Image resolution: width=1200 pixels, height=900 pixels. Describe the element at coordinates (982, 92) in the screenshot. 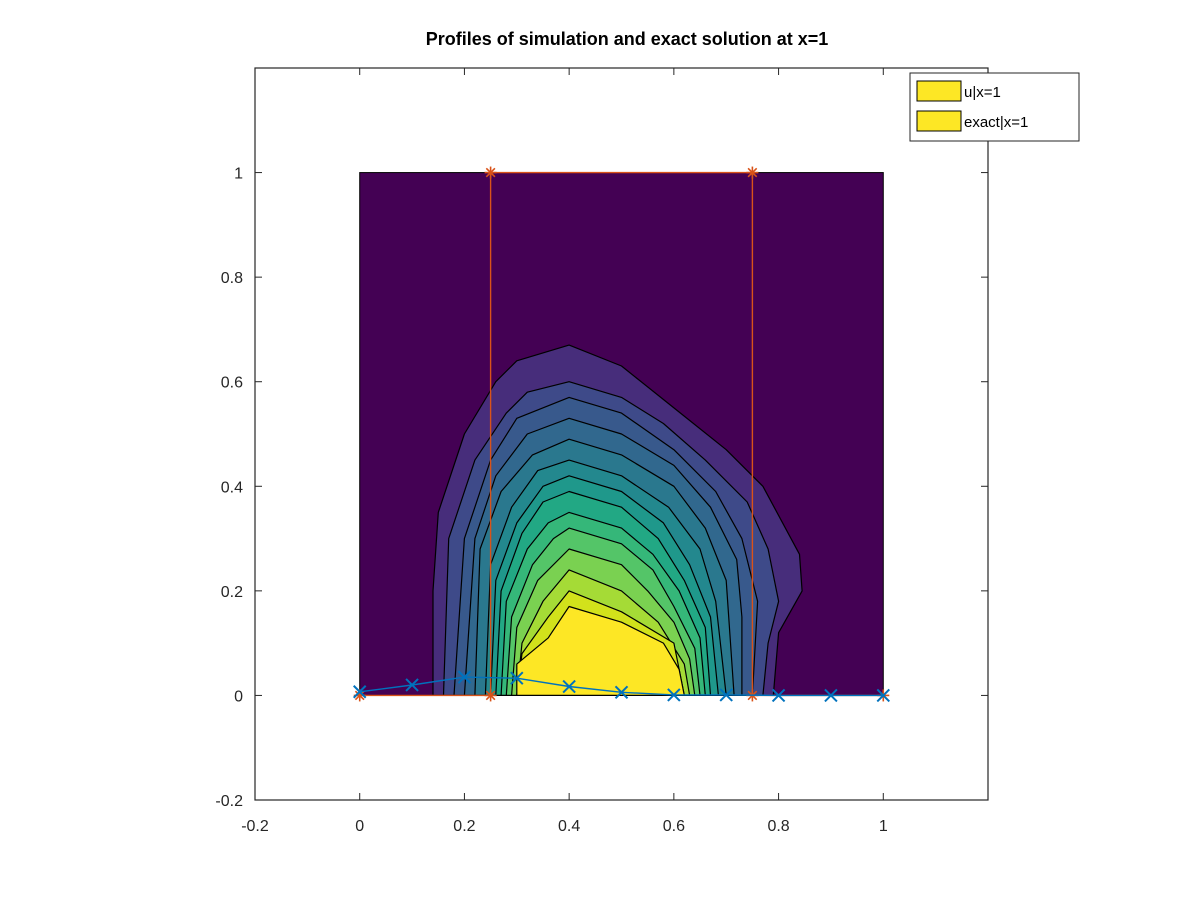

I see `legend-entry: u|x=1` at that location.